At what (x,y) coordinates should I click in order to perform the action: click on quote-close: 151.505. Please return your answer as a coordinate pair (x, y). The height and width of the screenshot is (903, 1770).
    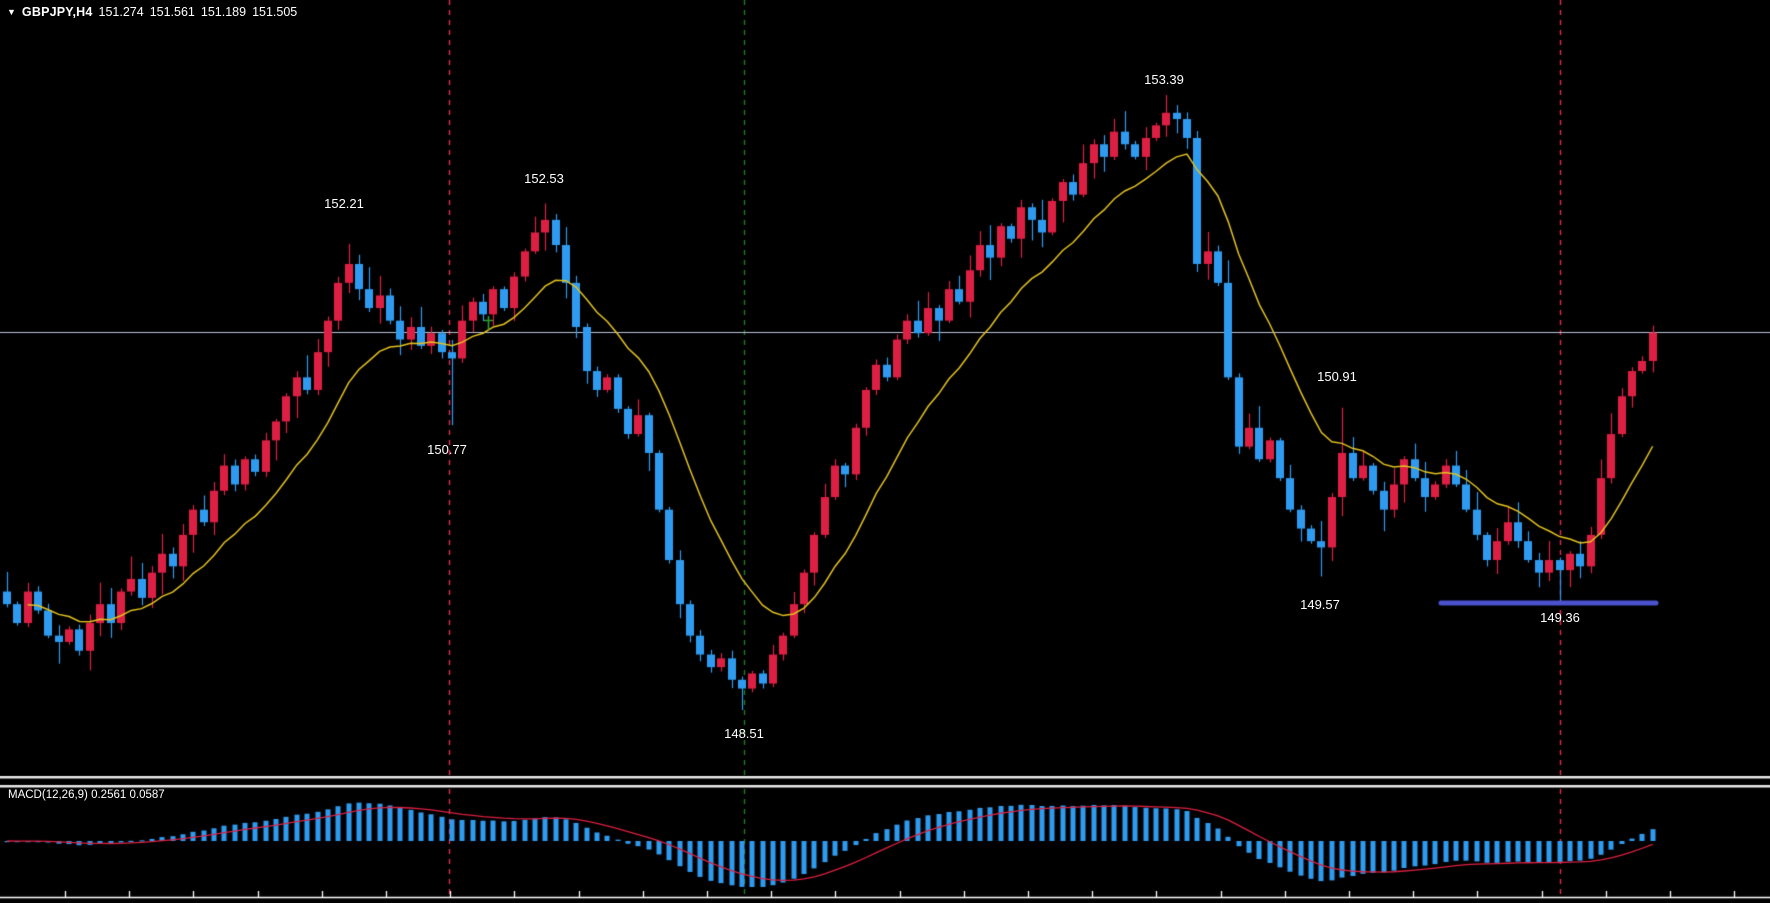
    Looking at the image, I should click on (275, 12).